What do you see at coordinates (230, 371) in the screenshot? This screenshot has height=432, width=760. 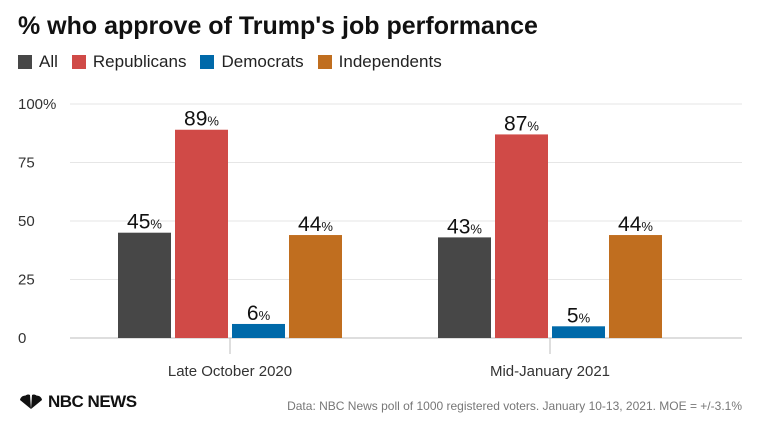 I see `x-tick-label: Late October 2020` at bounding box center [230, 371].